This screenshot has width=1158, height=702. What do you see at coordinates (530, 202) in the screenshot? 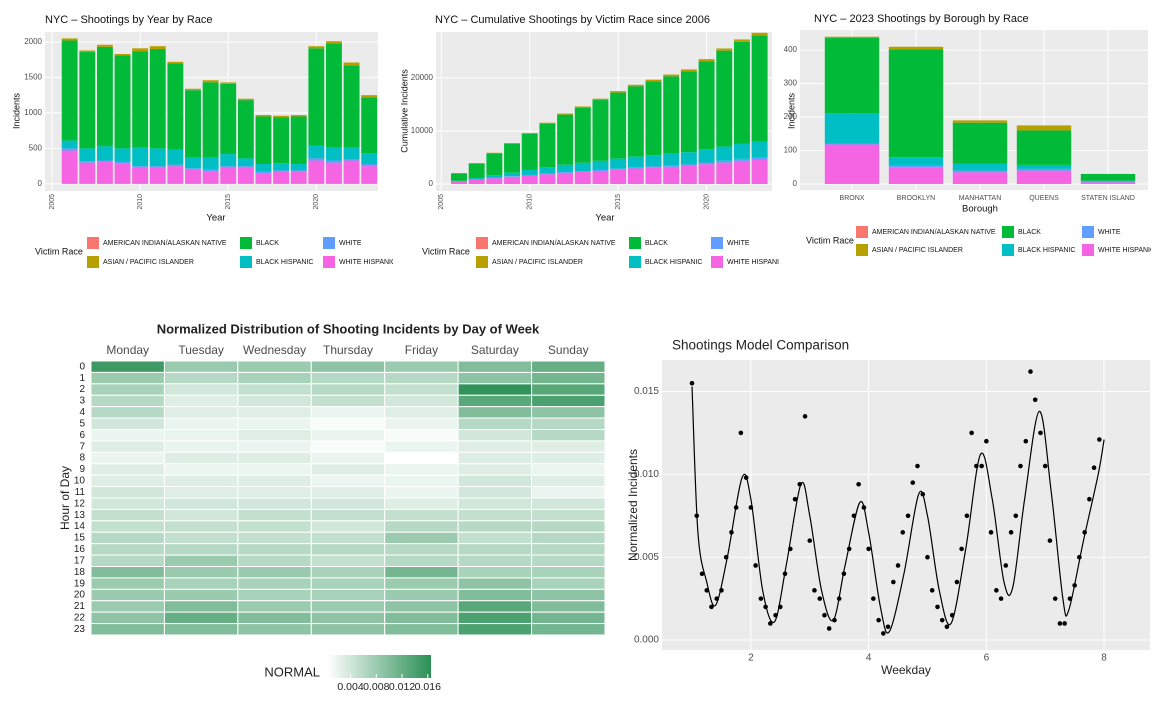
I see `x-tick-label: 2010` at bounding box center [530, 202].